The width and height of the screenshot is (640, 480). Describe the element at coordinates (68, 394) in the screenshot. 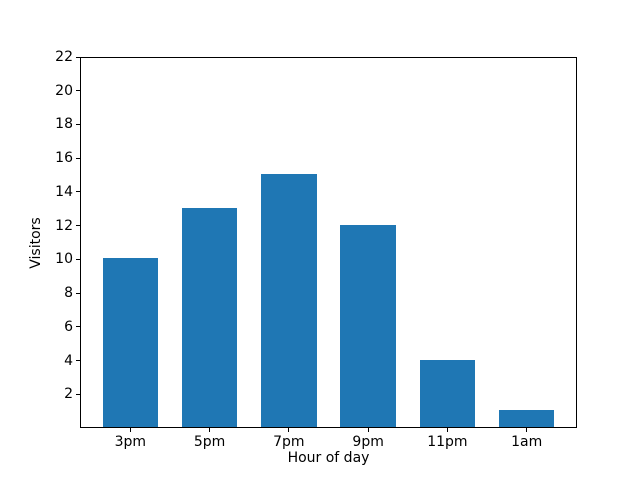

I see `y-tick-label: 2` at that location.